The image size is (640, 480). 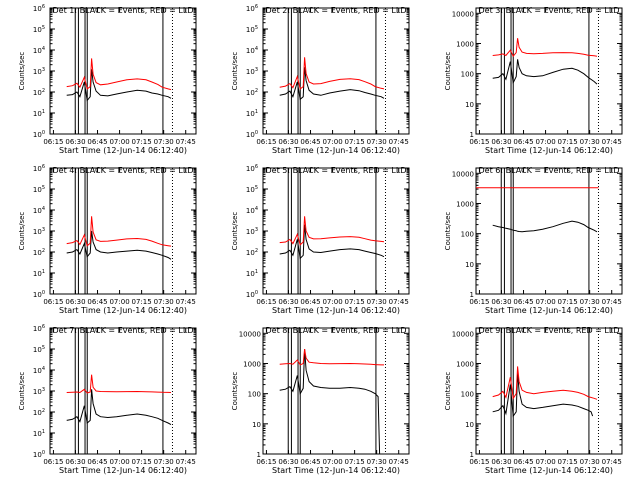 What do you see at coordinates (336, 330) in the screenshot?
I see `panel-title: Det 8: BLACK = Events, RED = LLD` at bounding box center [336, 330].